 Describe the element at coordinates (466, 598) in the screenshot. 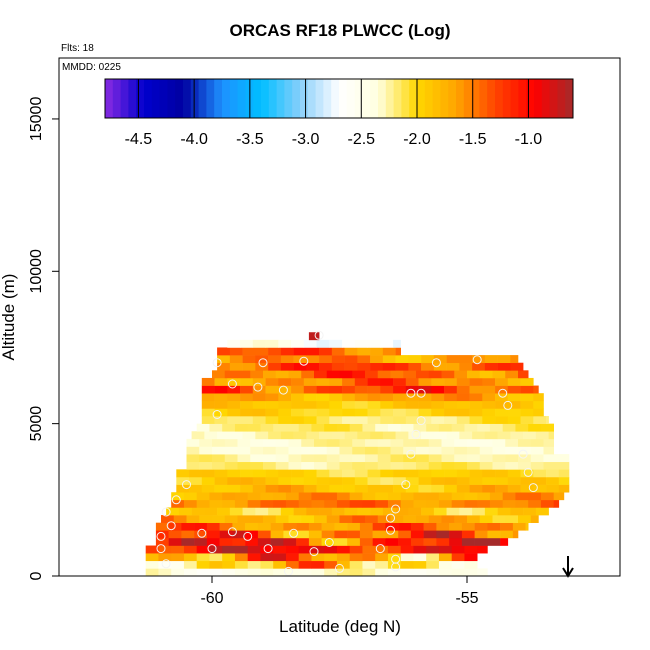

I see `x-tick-label: -55` at that location.